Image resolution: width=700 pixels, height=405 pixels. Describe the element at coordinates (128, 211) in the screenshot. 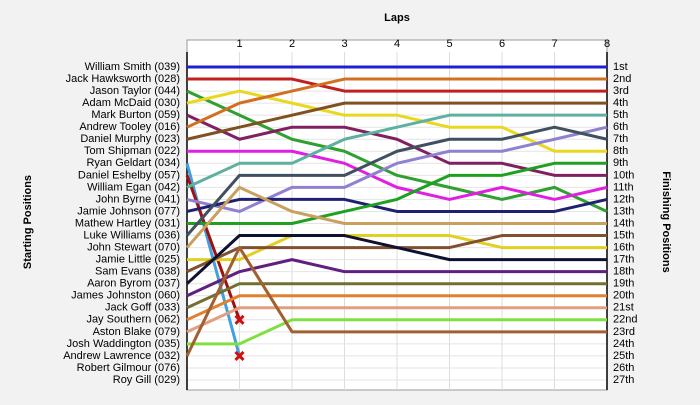

I see `legend-label: Jamie Johnson (077)` at that location.